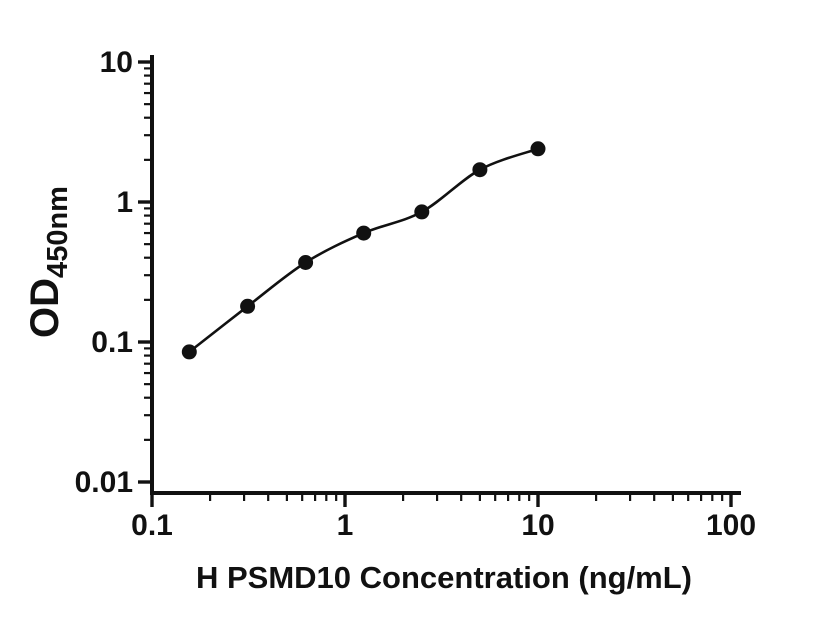  Describe the element at coordinates (112, 342) in the screenshot. I see `y-tick-label: 0.1` at that location.